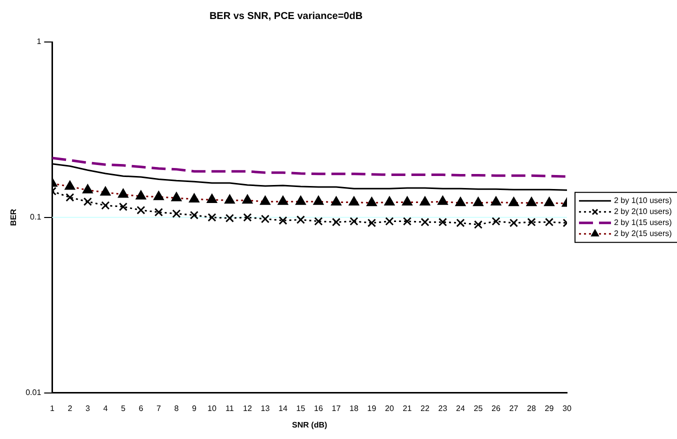 This screenshot has height=439, width=677. Describe the element at coordinates (247, 408) in the screenshot. I see `x-tick-label: 12` at that location.